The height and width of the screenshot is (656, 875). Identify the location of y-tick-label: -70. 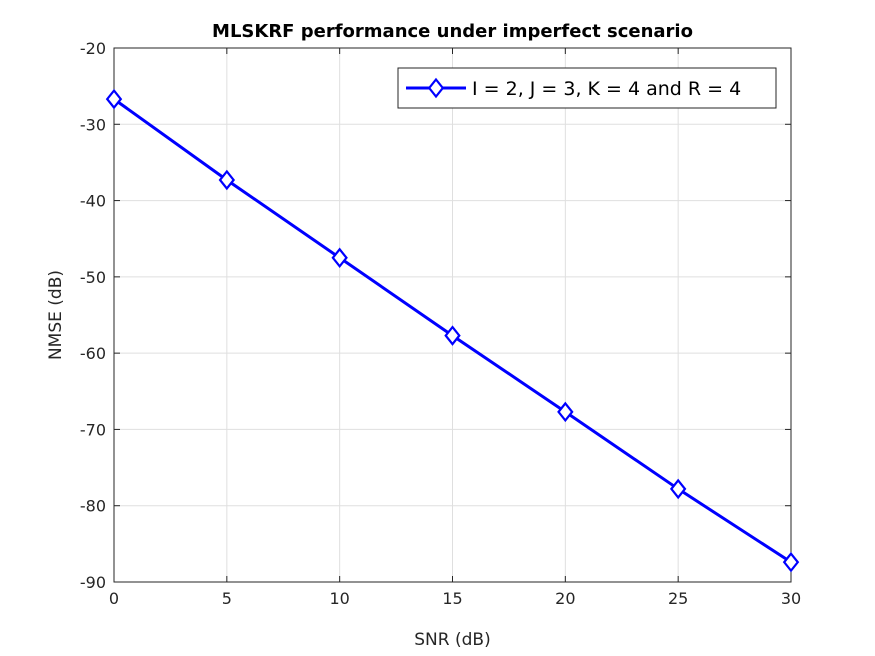
(93, 429).